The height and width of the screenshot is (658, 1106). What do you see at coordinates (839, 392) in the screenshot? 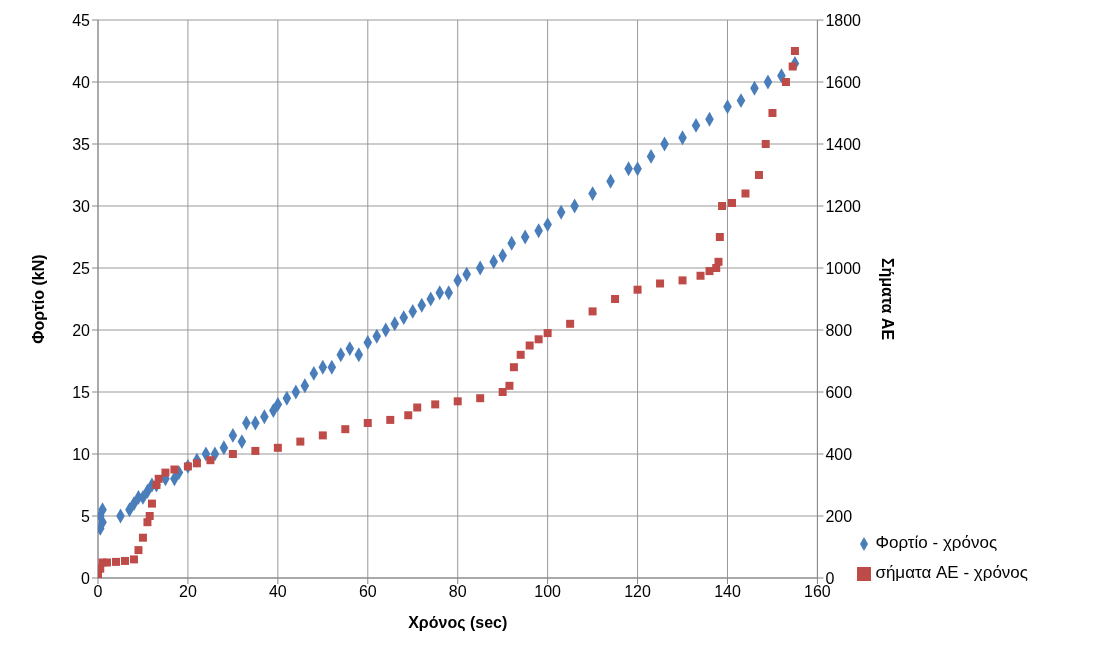
I see `y2-tick-label: 600` at bounding box center [839, 392].